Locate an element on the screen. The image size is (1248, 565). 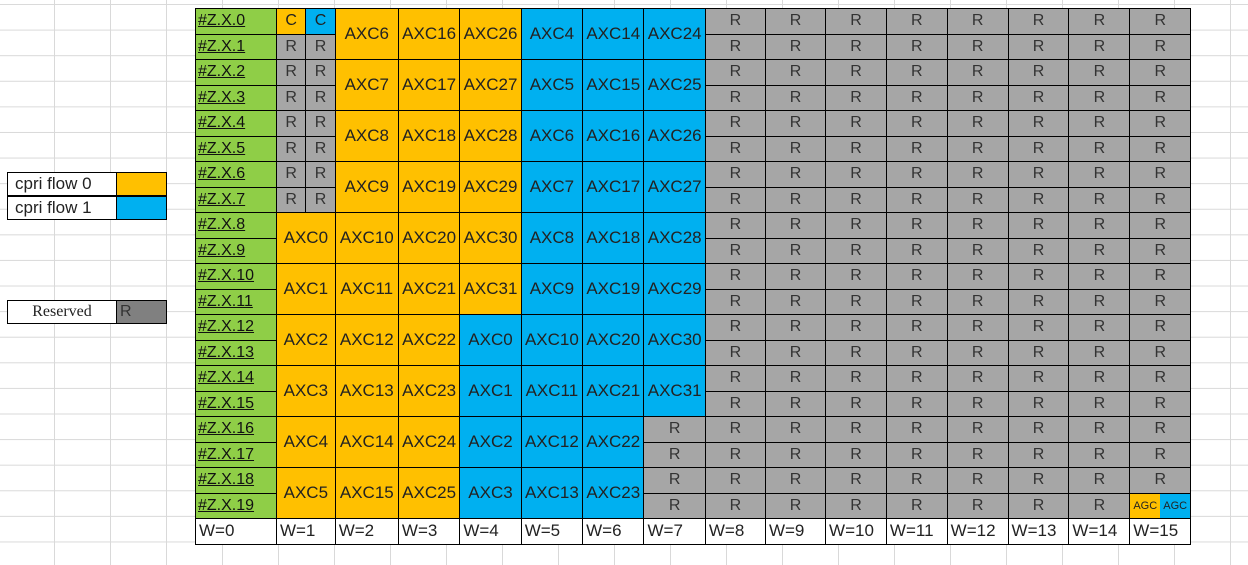
w-label: W=11 is located at coordinates (916, 531).